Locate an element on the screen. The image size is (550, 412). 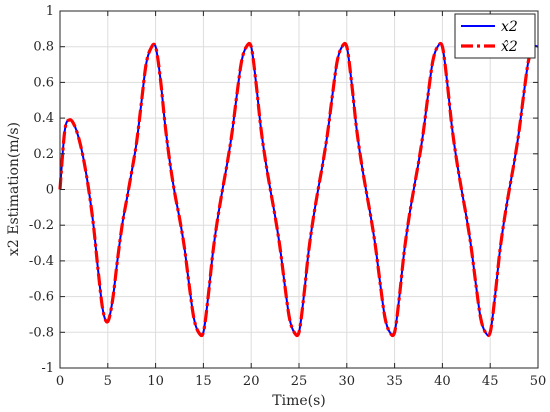
x-tick-label: 15 is located at coordinates (203, 381).